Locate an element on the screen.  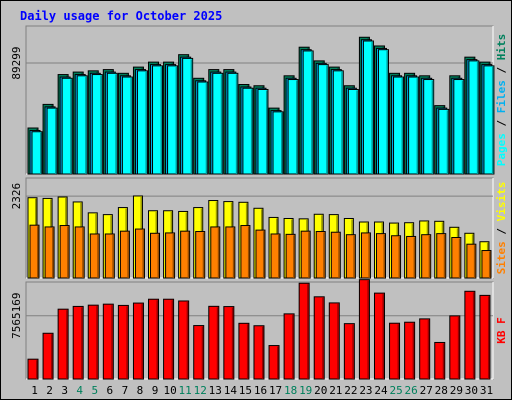
legend-entry: / is located at coordinates (501, 123).